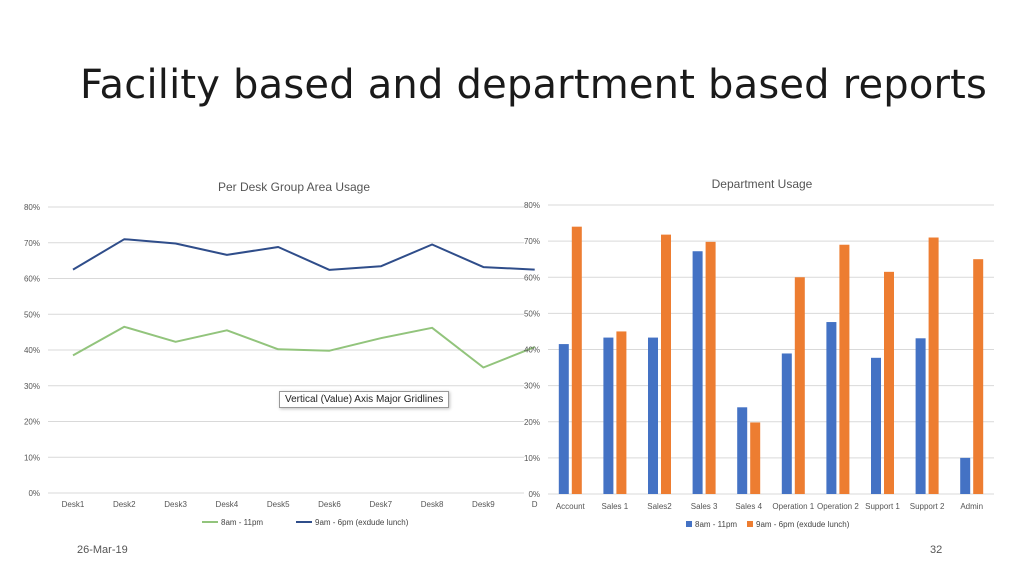 The height and width of the screenshot is (577, 1024). I want to click on bar-chart-xtick-label: Admin, so click(971, 506).